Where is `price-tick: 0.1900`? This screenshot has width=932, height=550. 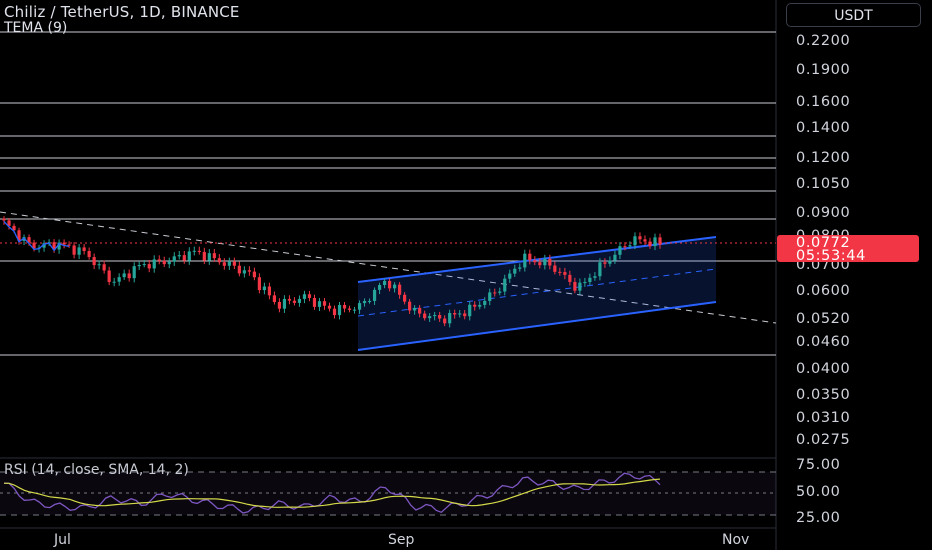 price-tick: 0.1900 is located at coordinates (823, 70).